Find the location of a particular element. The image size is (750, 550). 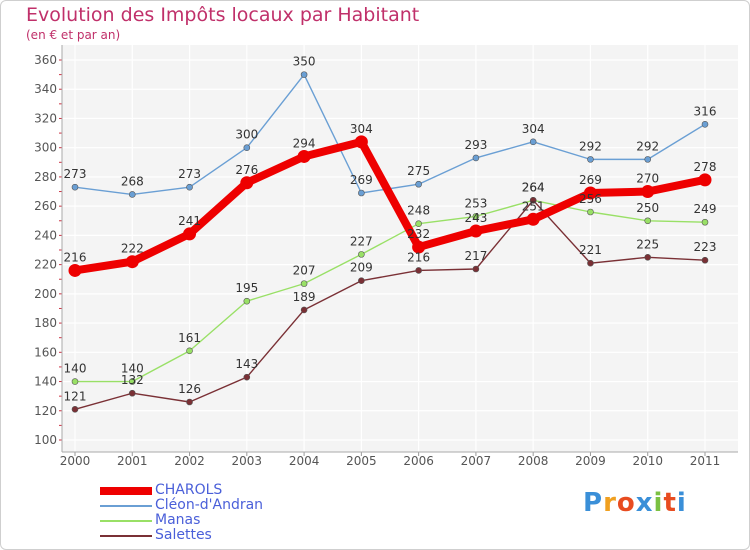

data-label-cl-on-d-andran: 275 is located at coordinates (418, 171).